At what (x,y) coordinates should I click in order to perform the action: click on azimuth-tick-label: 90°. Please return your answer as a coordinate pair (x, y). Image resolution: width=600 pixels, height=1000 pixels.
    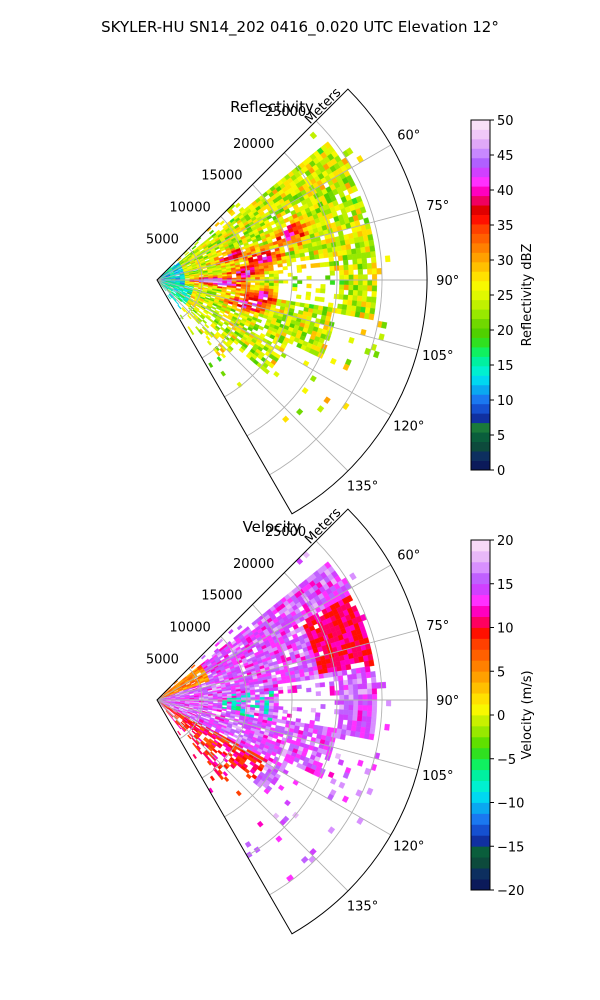
    Looking at the image, I should click on (447, 281).